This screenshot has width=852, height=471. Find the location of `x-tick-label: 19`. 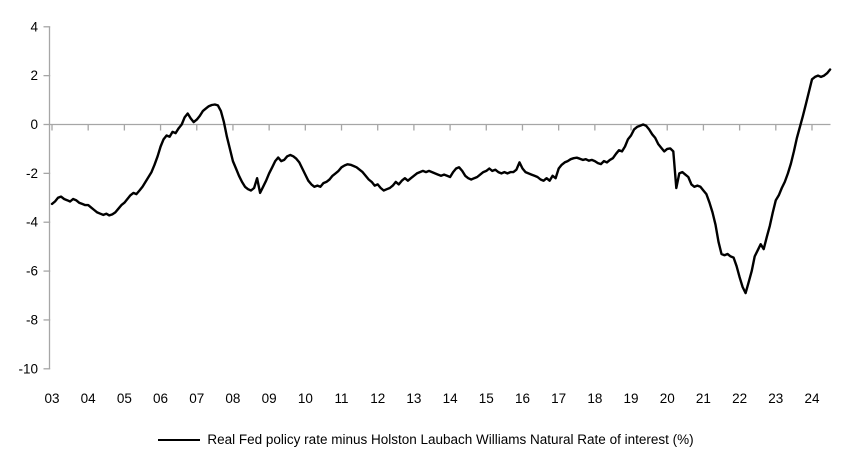

x-tick-label: 19 is located at coordinates (631, 398).